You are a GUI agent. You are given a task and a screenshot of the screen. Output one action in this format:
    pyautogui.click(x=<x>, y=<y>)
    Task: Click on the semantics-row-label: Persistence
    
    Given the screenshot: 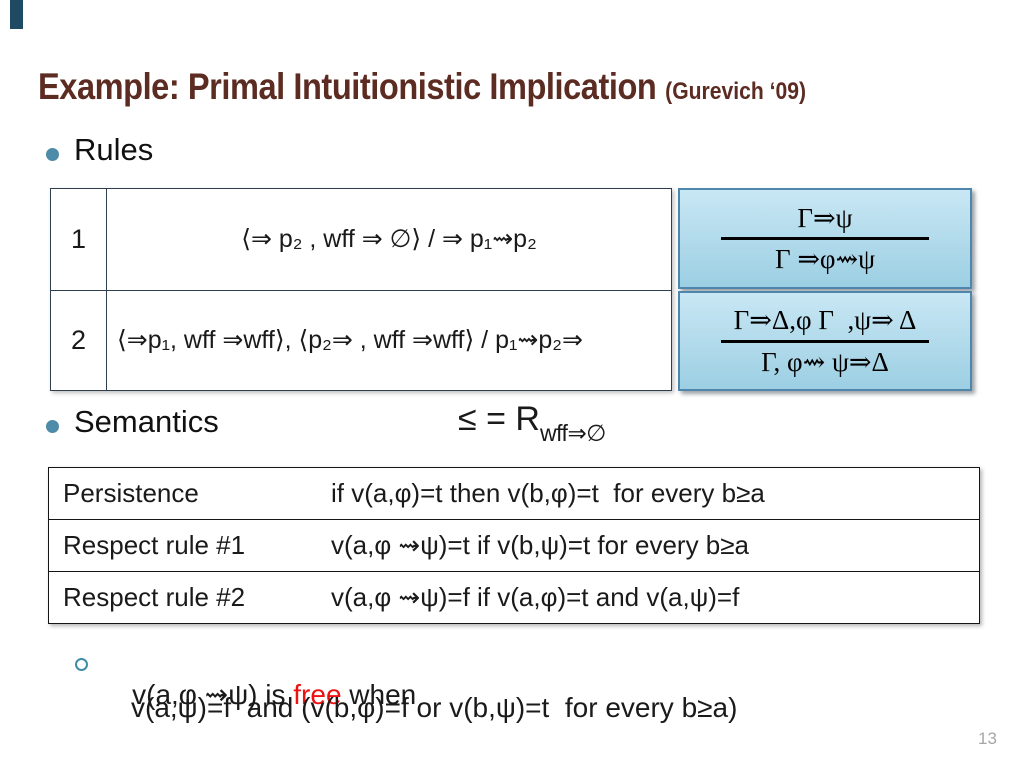 What is the action you would take?
    pyautogui.click(x=131, y=493)
    